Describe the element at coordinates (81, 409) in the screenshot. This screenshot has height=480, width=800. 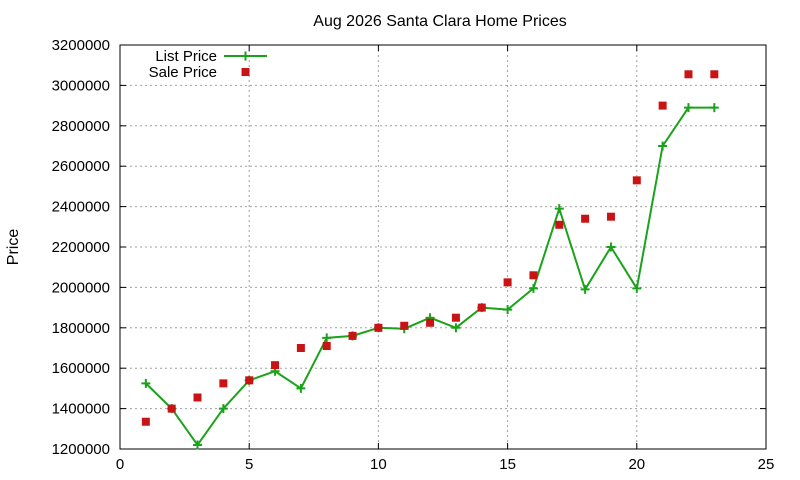
I see `y-tick-label: 1400000` at that location.